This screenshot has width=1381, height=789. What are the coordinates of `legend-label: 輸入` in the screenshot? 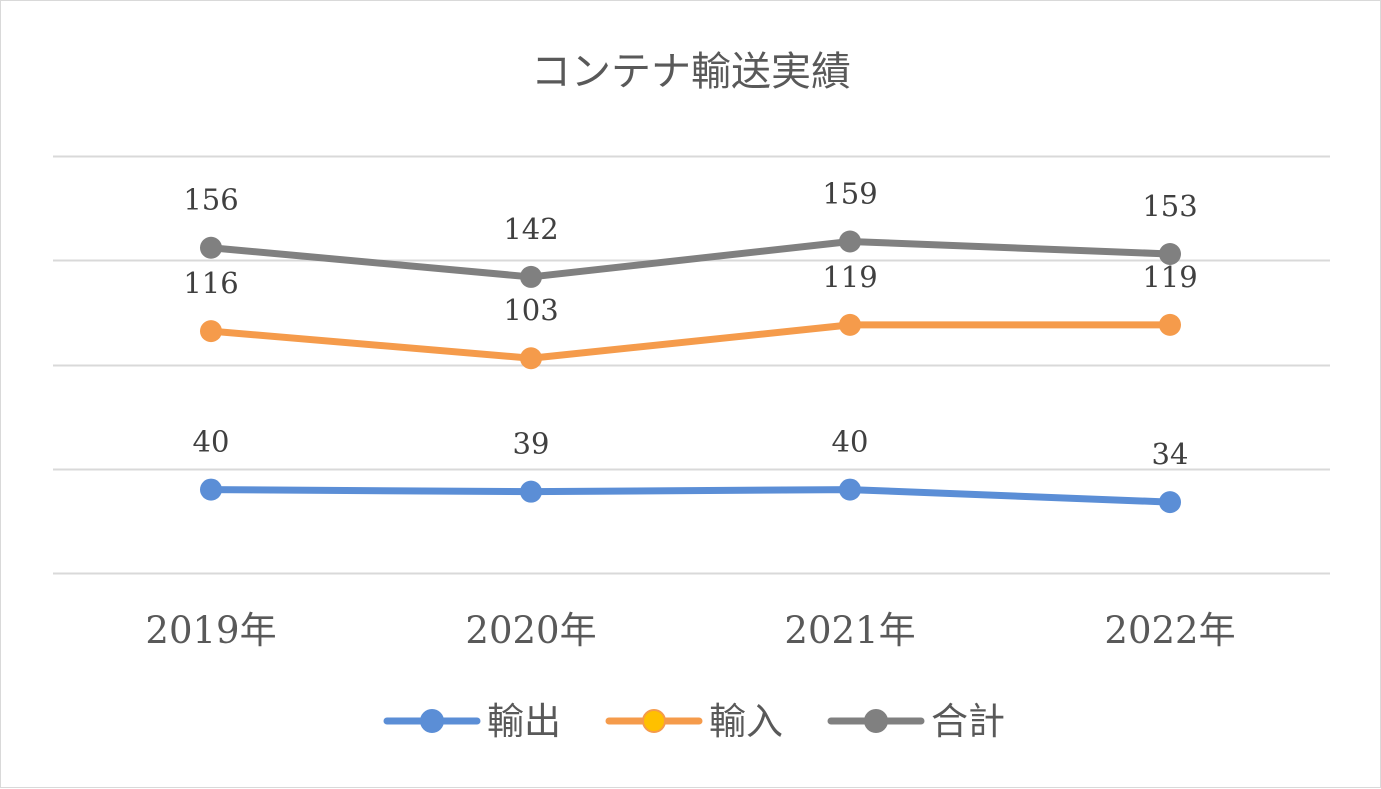 It's located at (746, 721).